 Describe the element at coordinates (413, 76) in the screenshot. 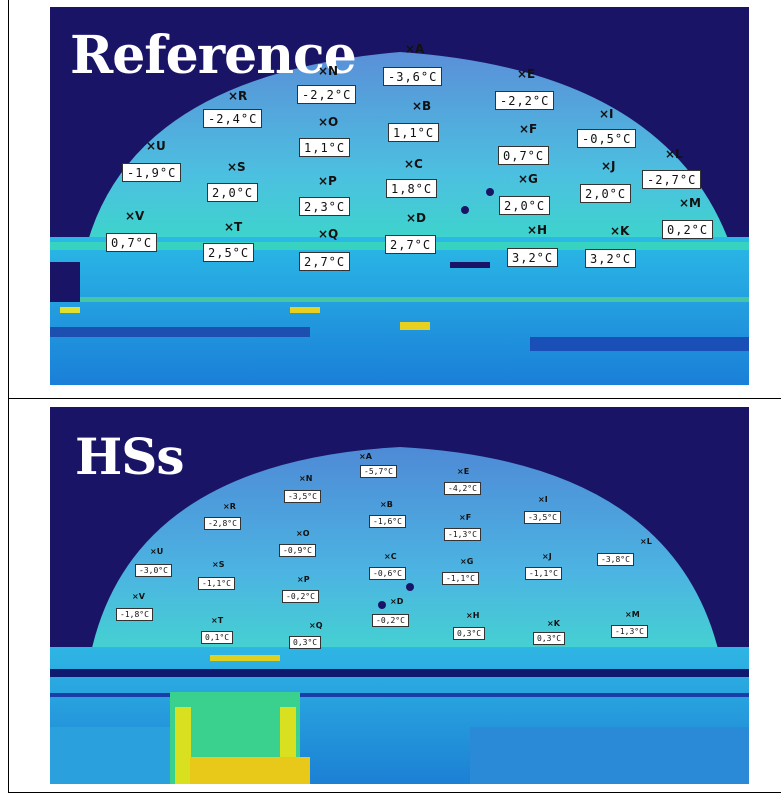

I see `temperature-label: -3,6°C` at that location.